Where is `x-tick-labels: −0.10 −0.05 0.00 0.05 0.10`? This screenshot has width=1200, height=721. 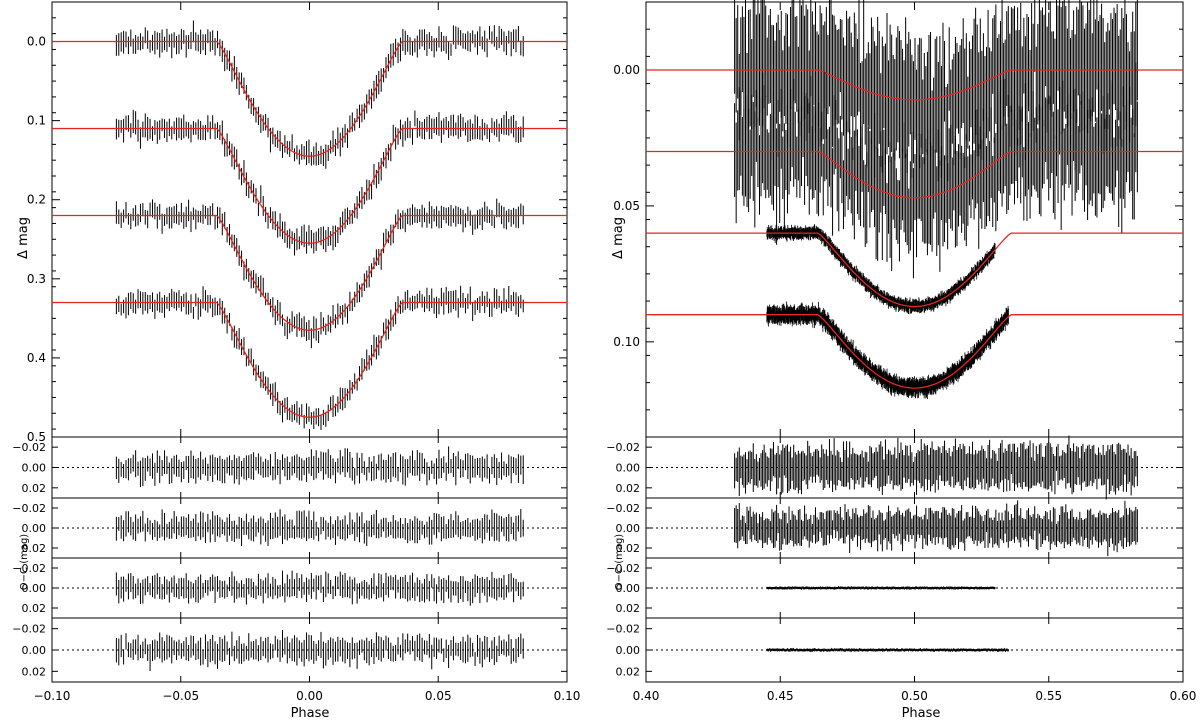 x-tick-labels: −0.10 −0.05 0.00 0.05 0.10 is located at coordinates (307, 696).